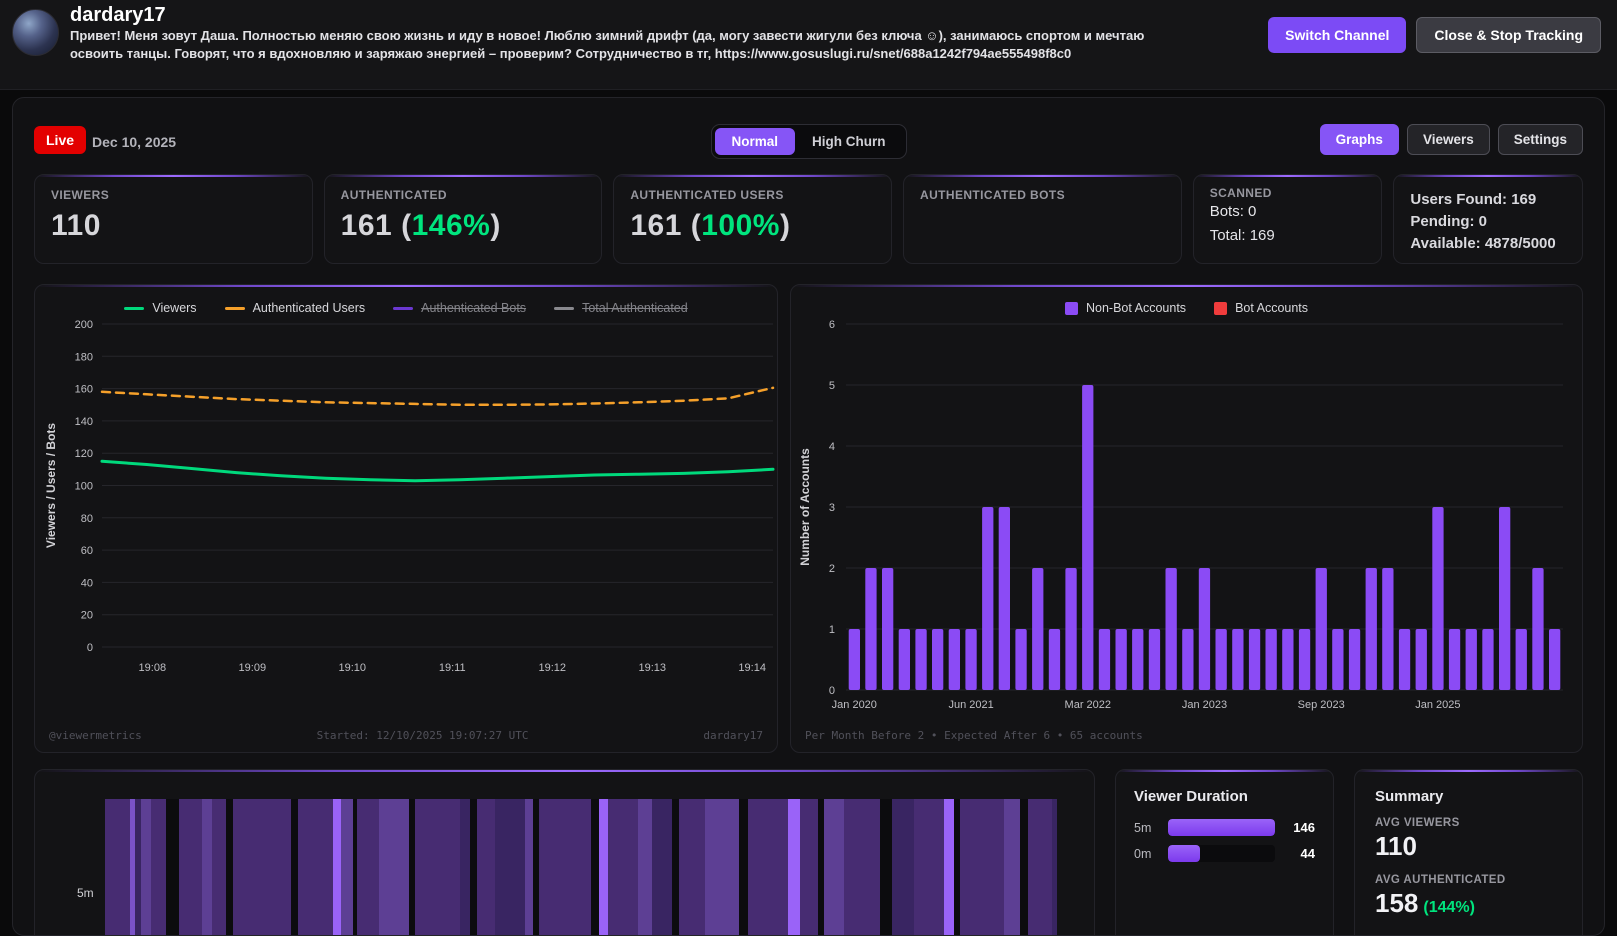 The width and height of the screenshot is (1617, 936). Describe the element at coordinates (849, 141) in the screenshot. I see `mode-high-churn-option: High Churn` at that location.